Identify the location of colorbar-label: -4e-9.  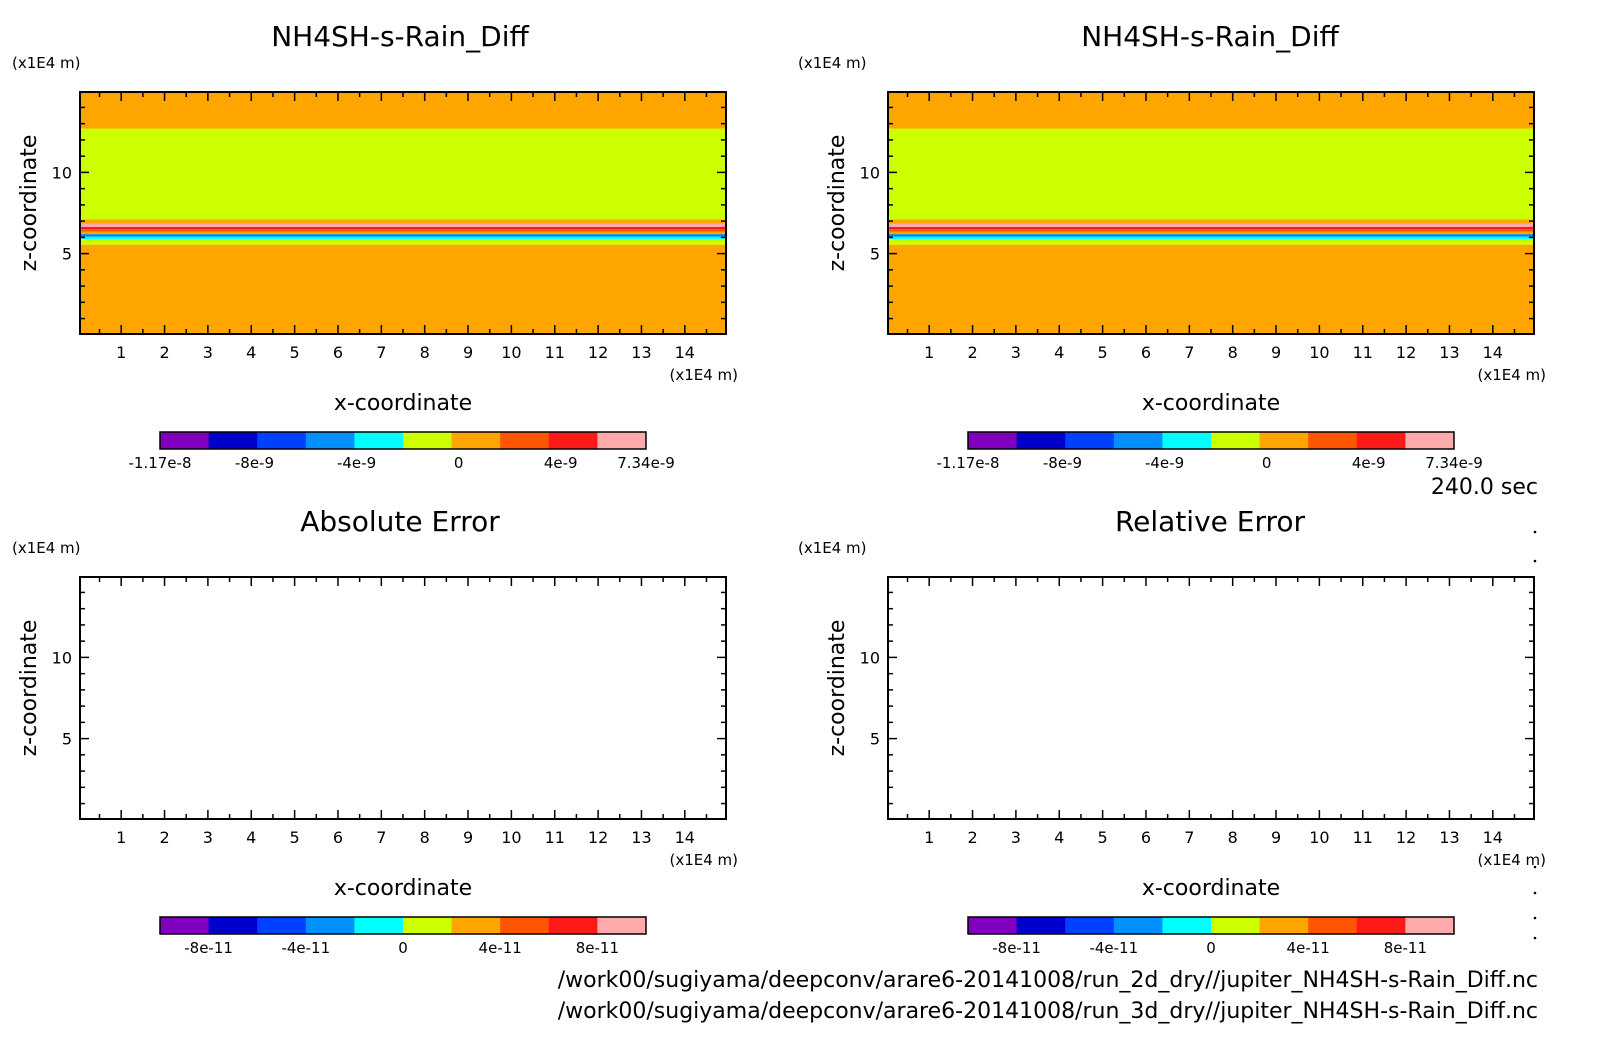
(1164, 463).